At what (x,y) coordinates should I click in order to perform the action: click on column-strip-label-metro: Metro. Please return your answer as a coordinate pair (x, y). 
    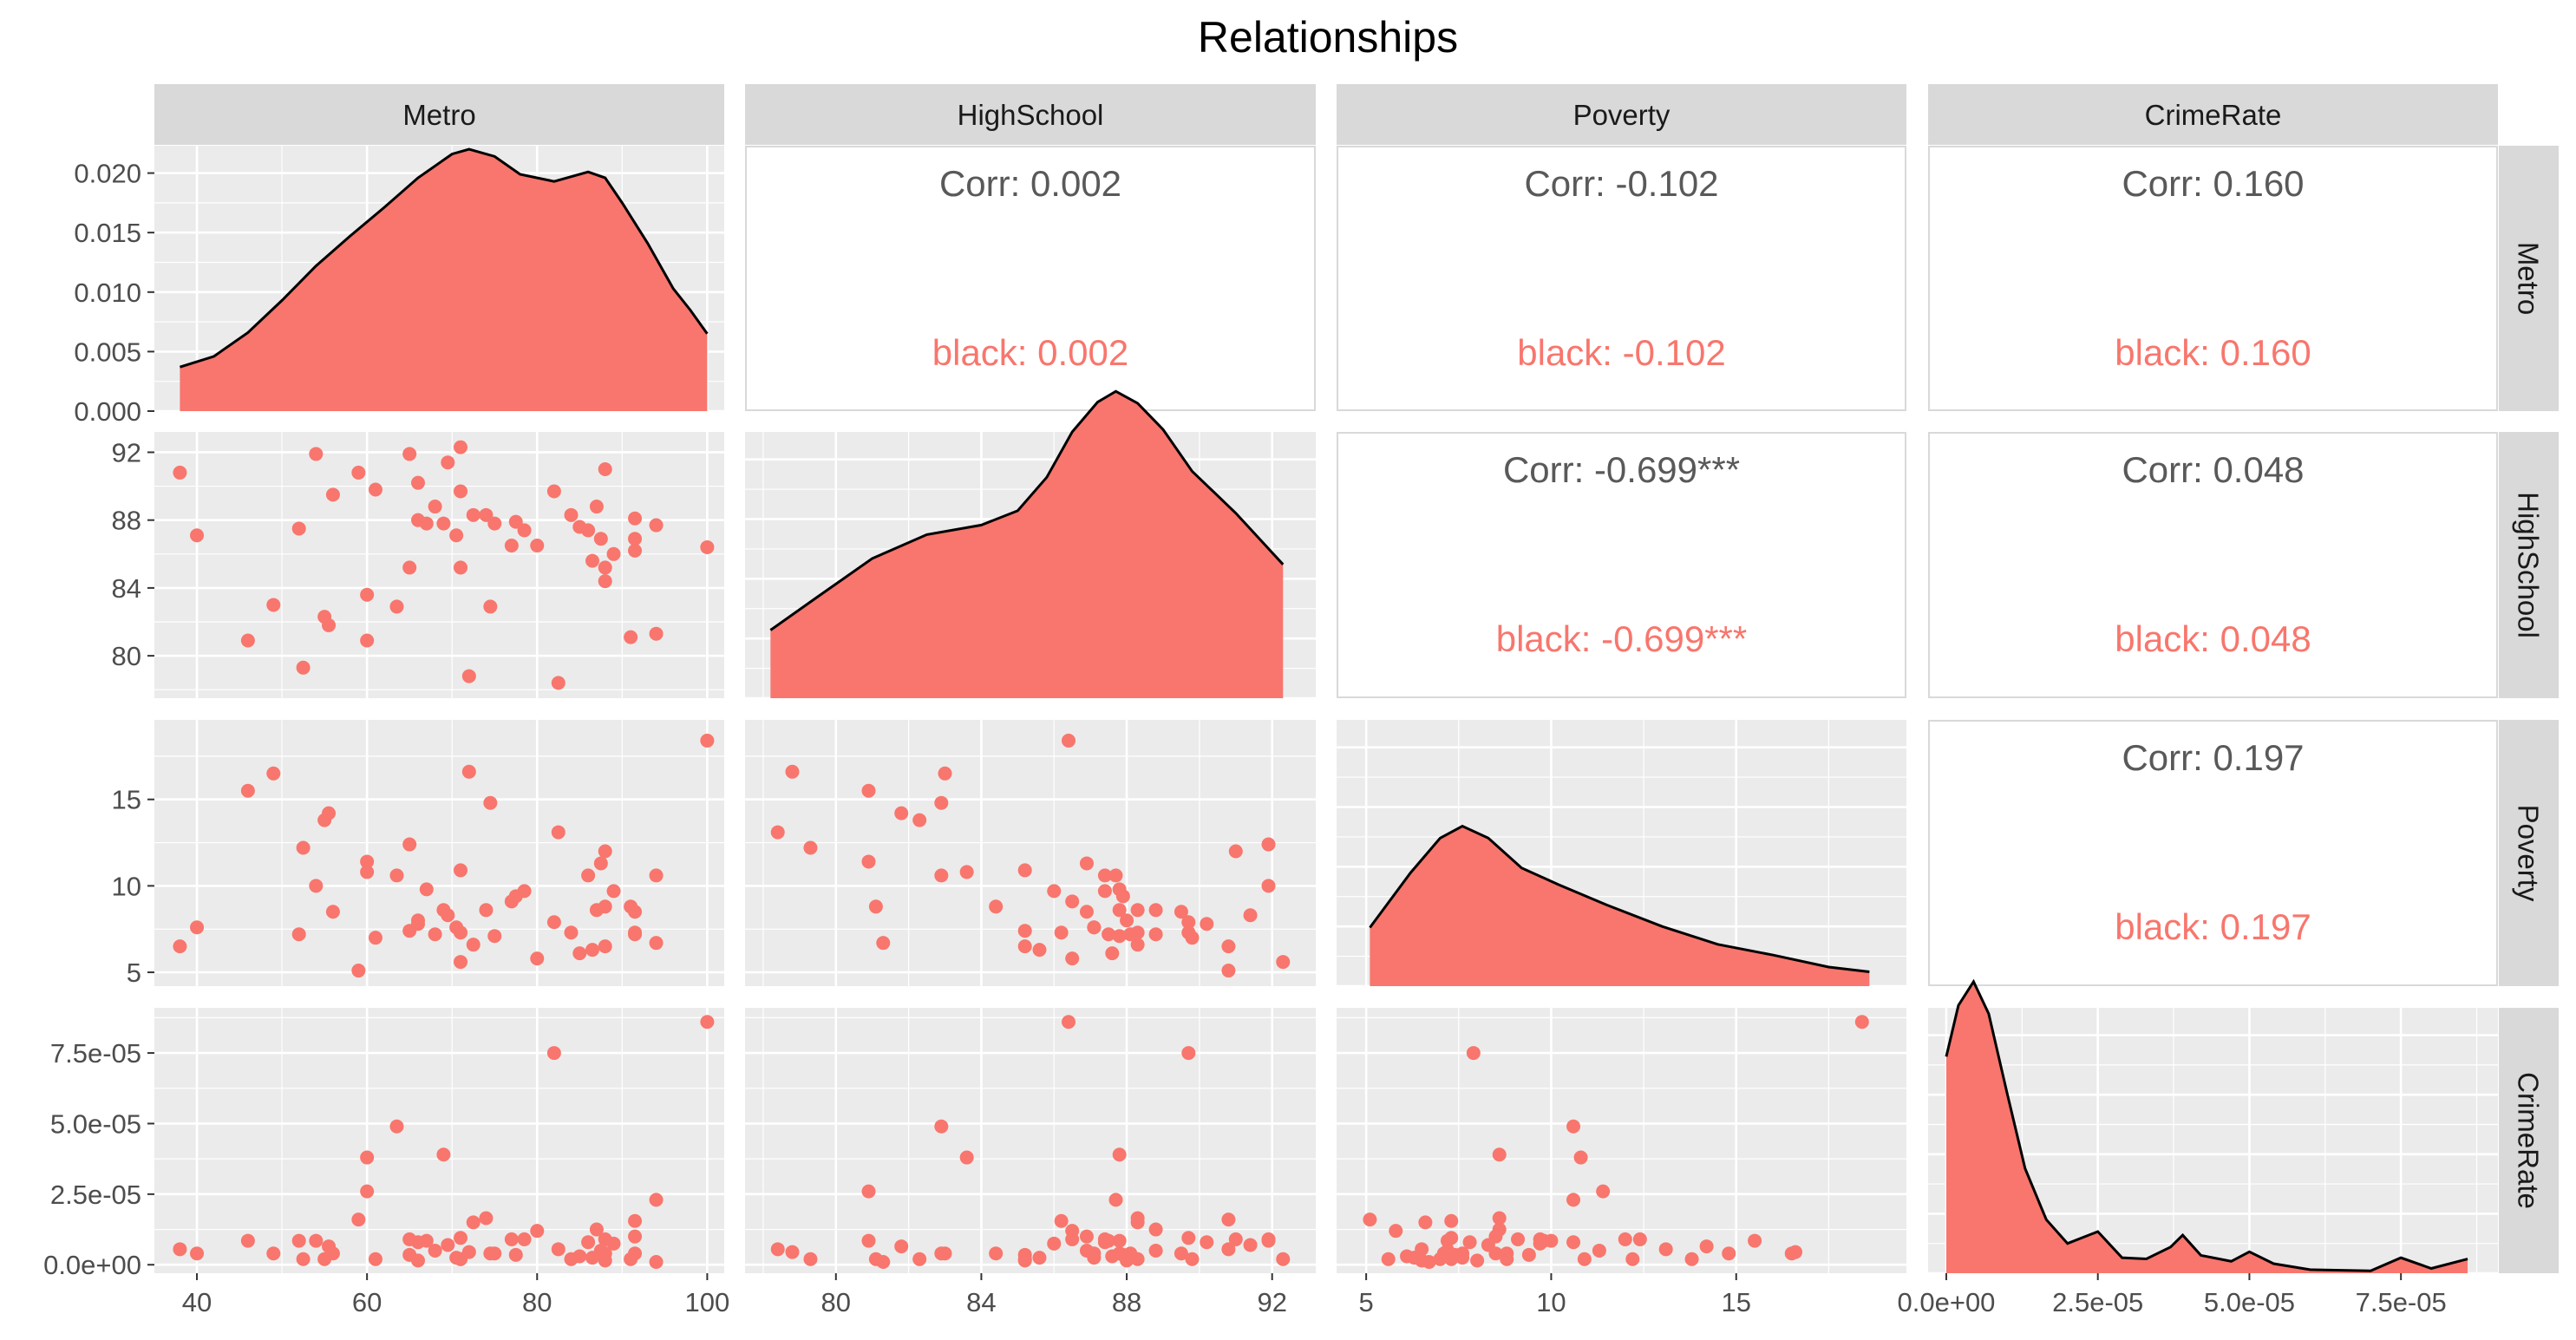
    Looking at the image, I should click on (438, 115).